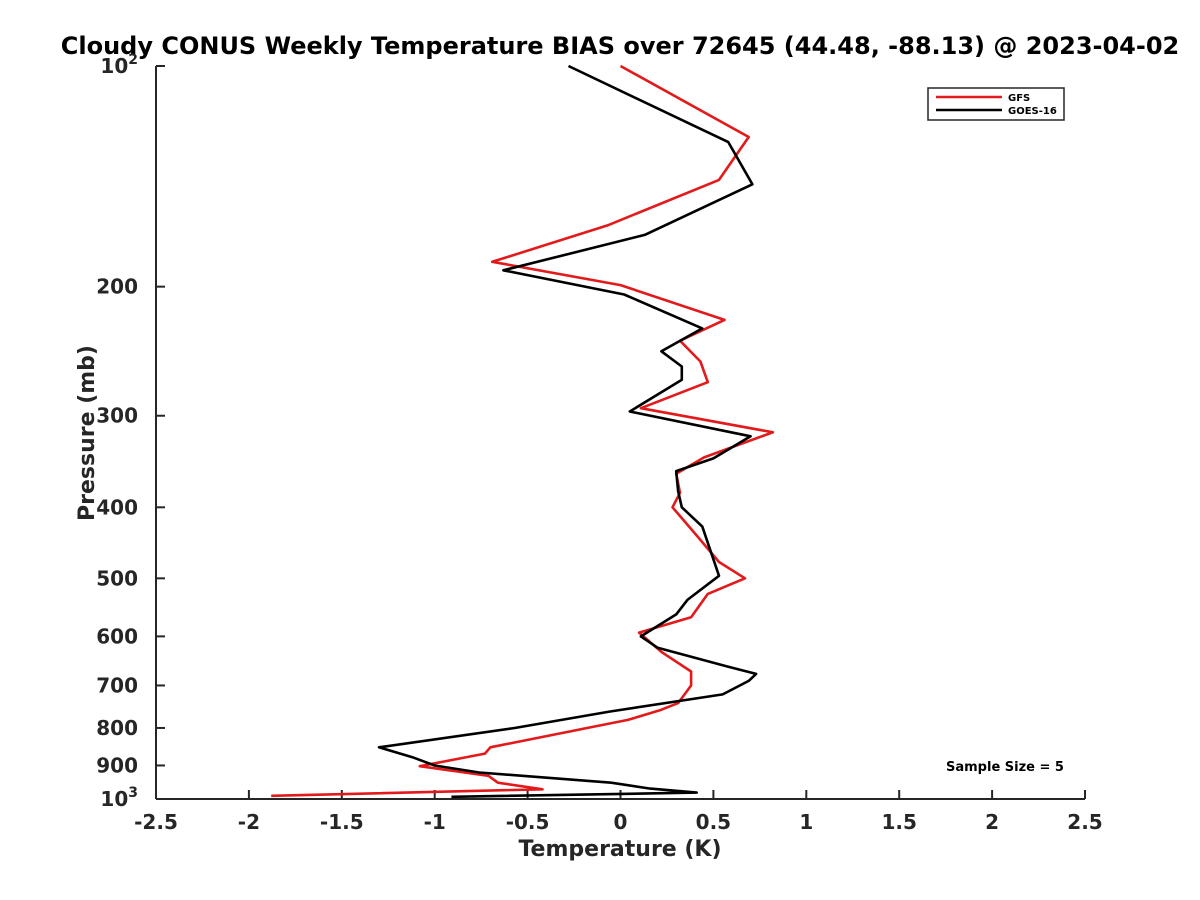 This screenshot has height=900, width=1200. I want to click on legend-box, so click(996, 104).